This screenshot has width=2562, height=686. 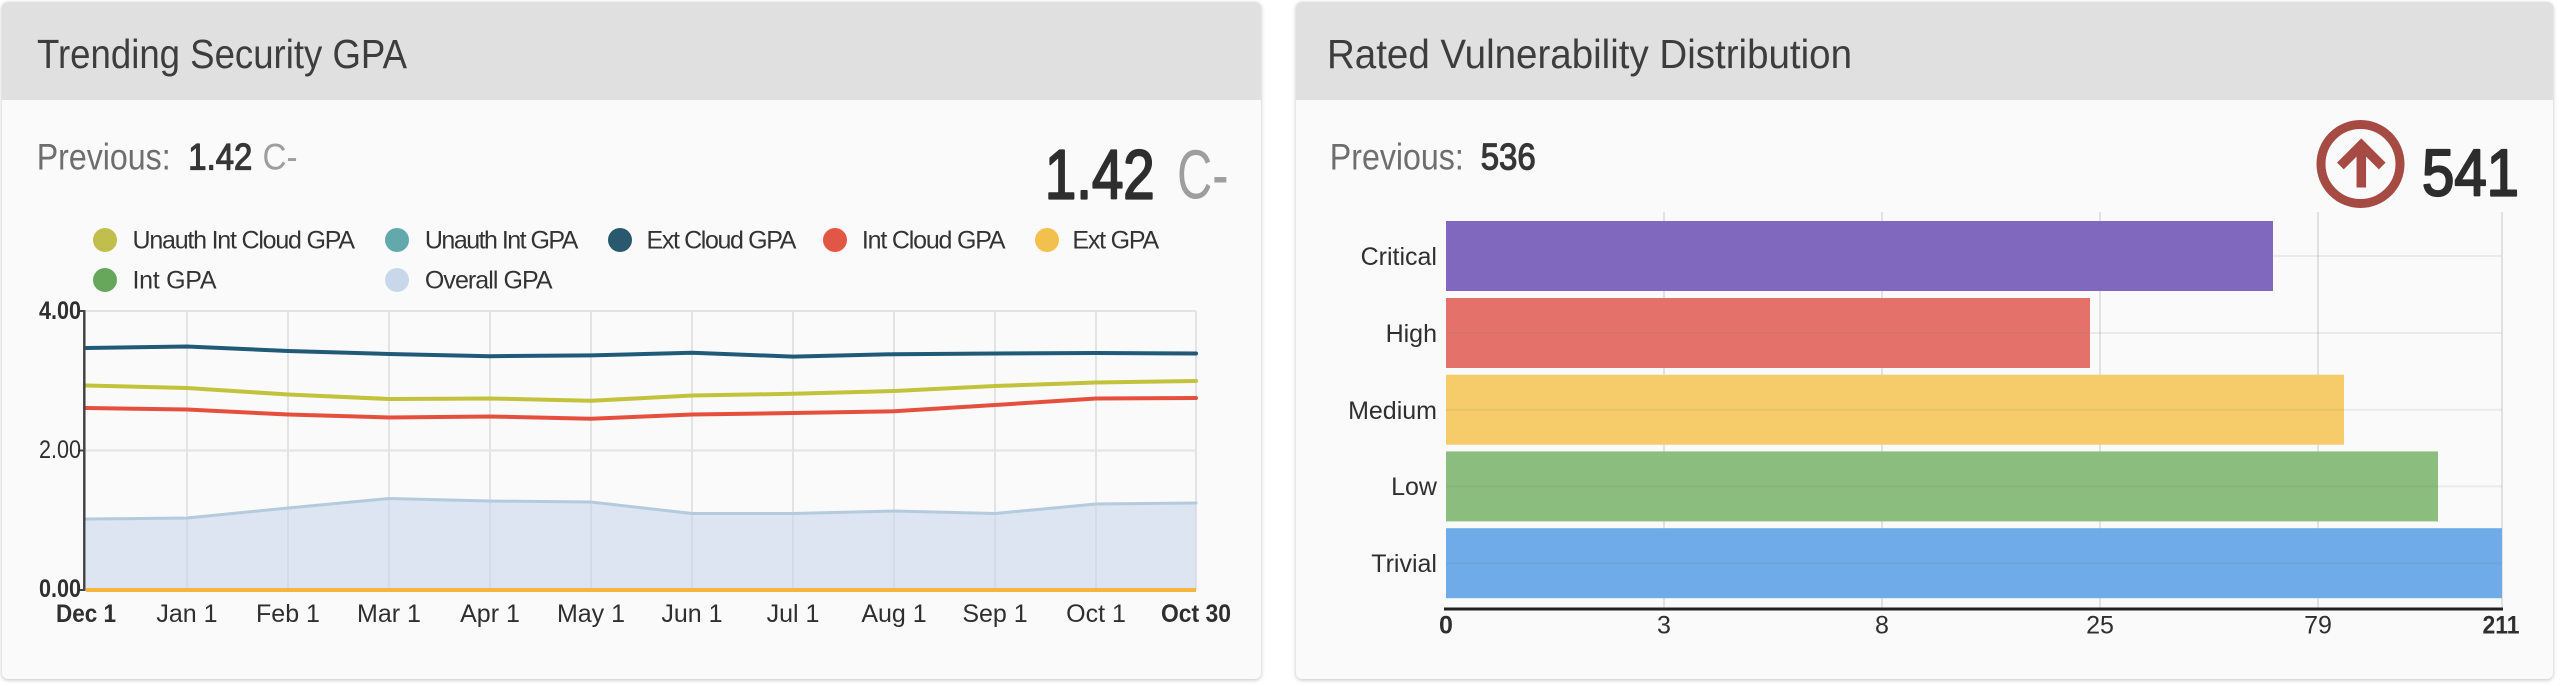 I want to click on svg-text: Int Cloud GPA, so click(x=934, y=241).